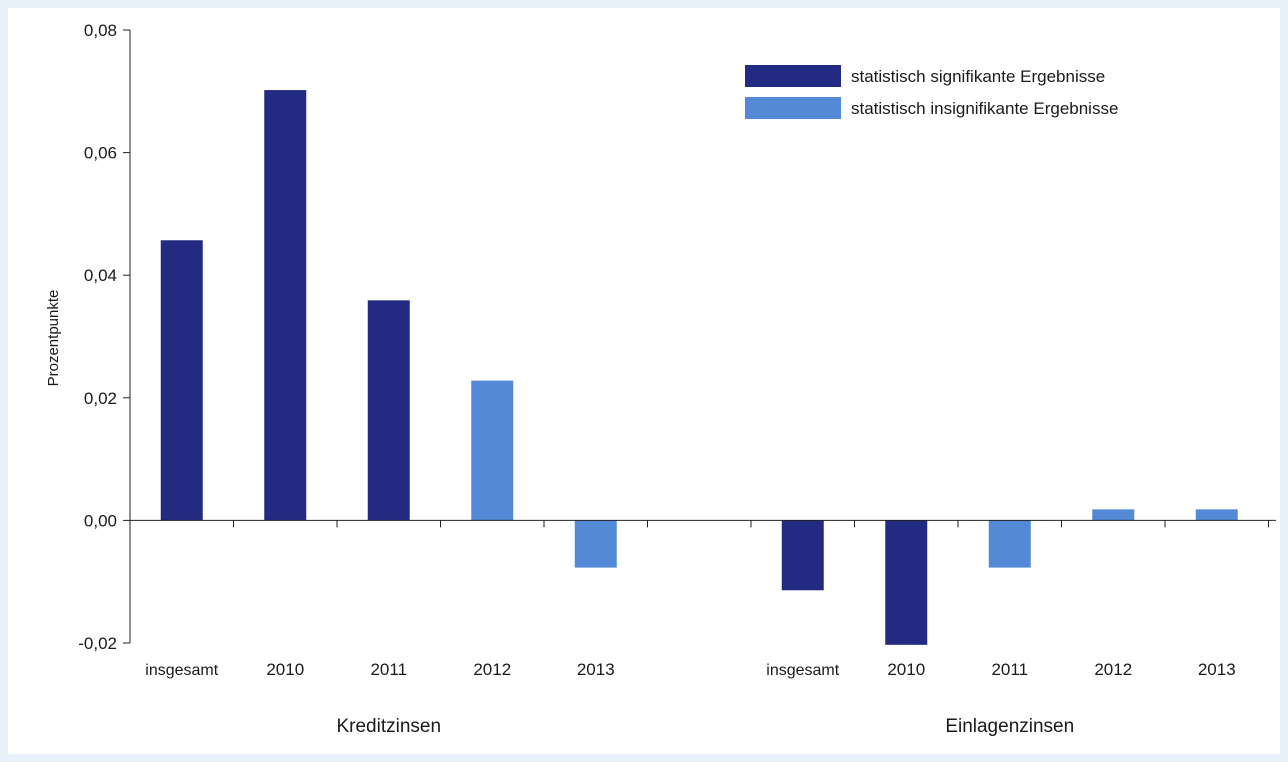 The image size is (1288, 762). Describe the element at coordinates (100, 275) in the screenshot. I see `y-tick-label: 0,04` at that location.